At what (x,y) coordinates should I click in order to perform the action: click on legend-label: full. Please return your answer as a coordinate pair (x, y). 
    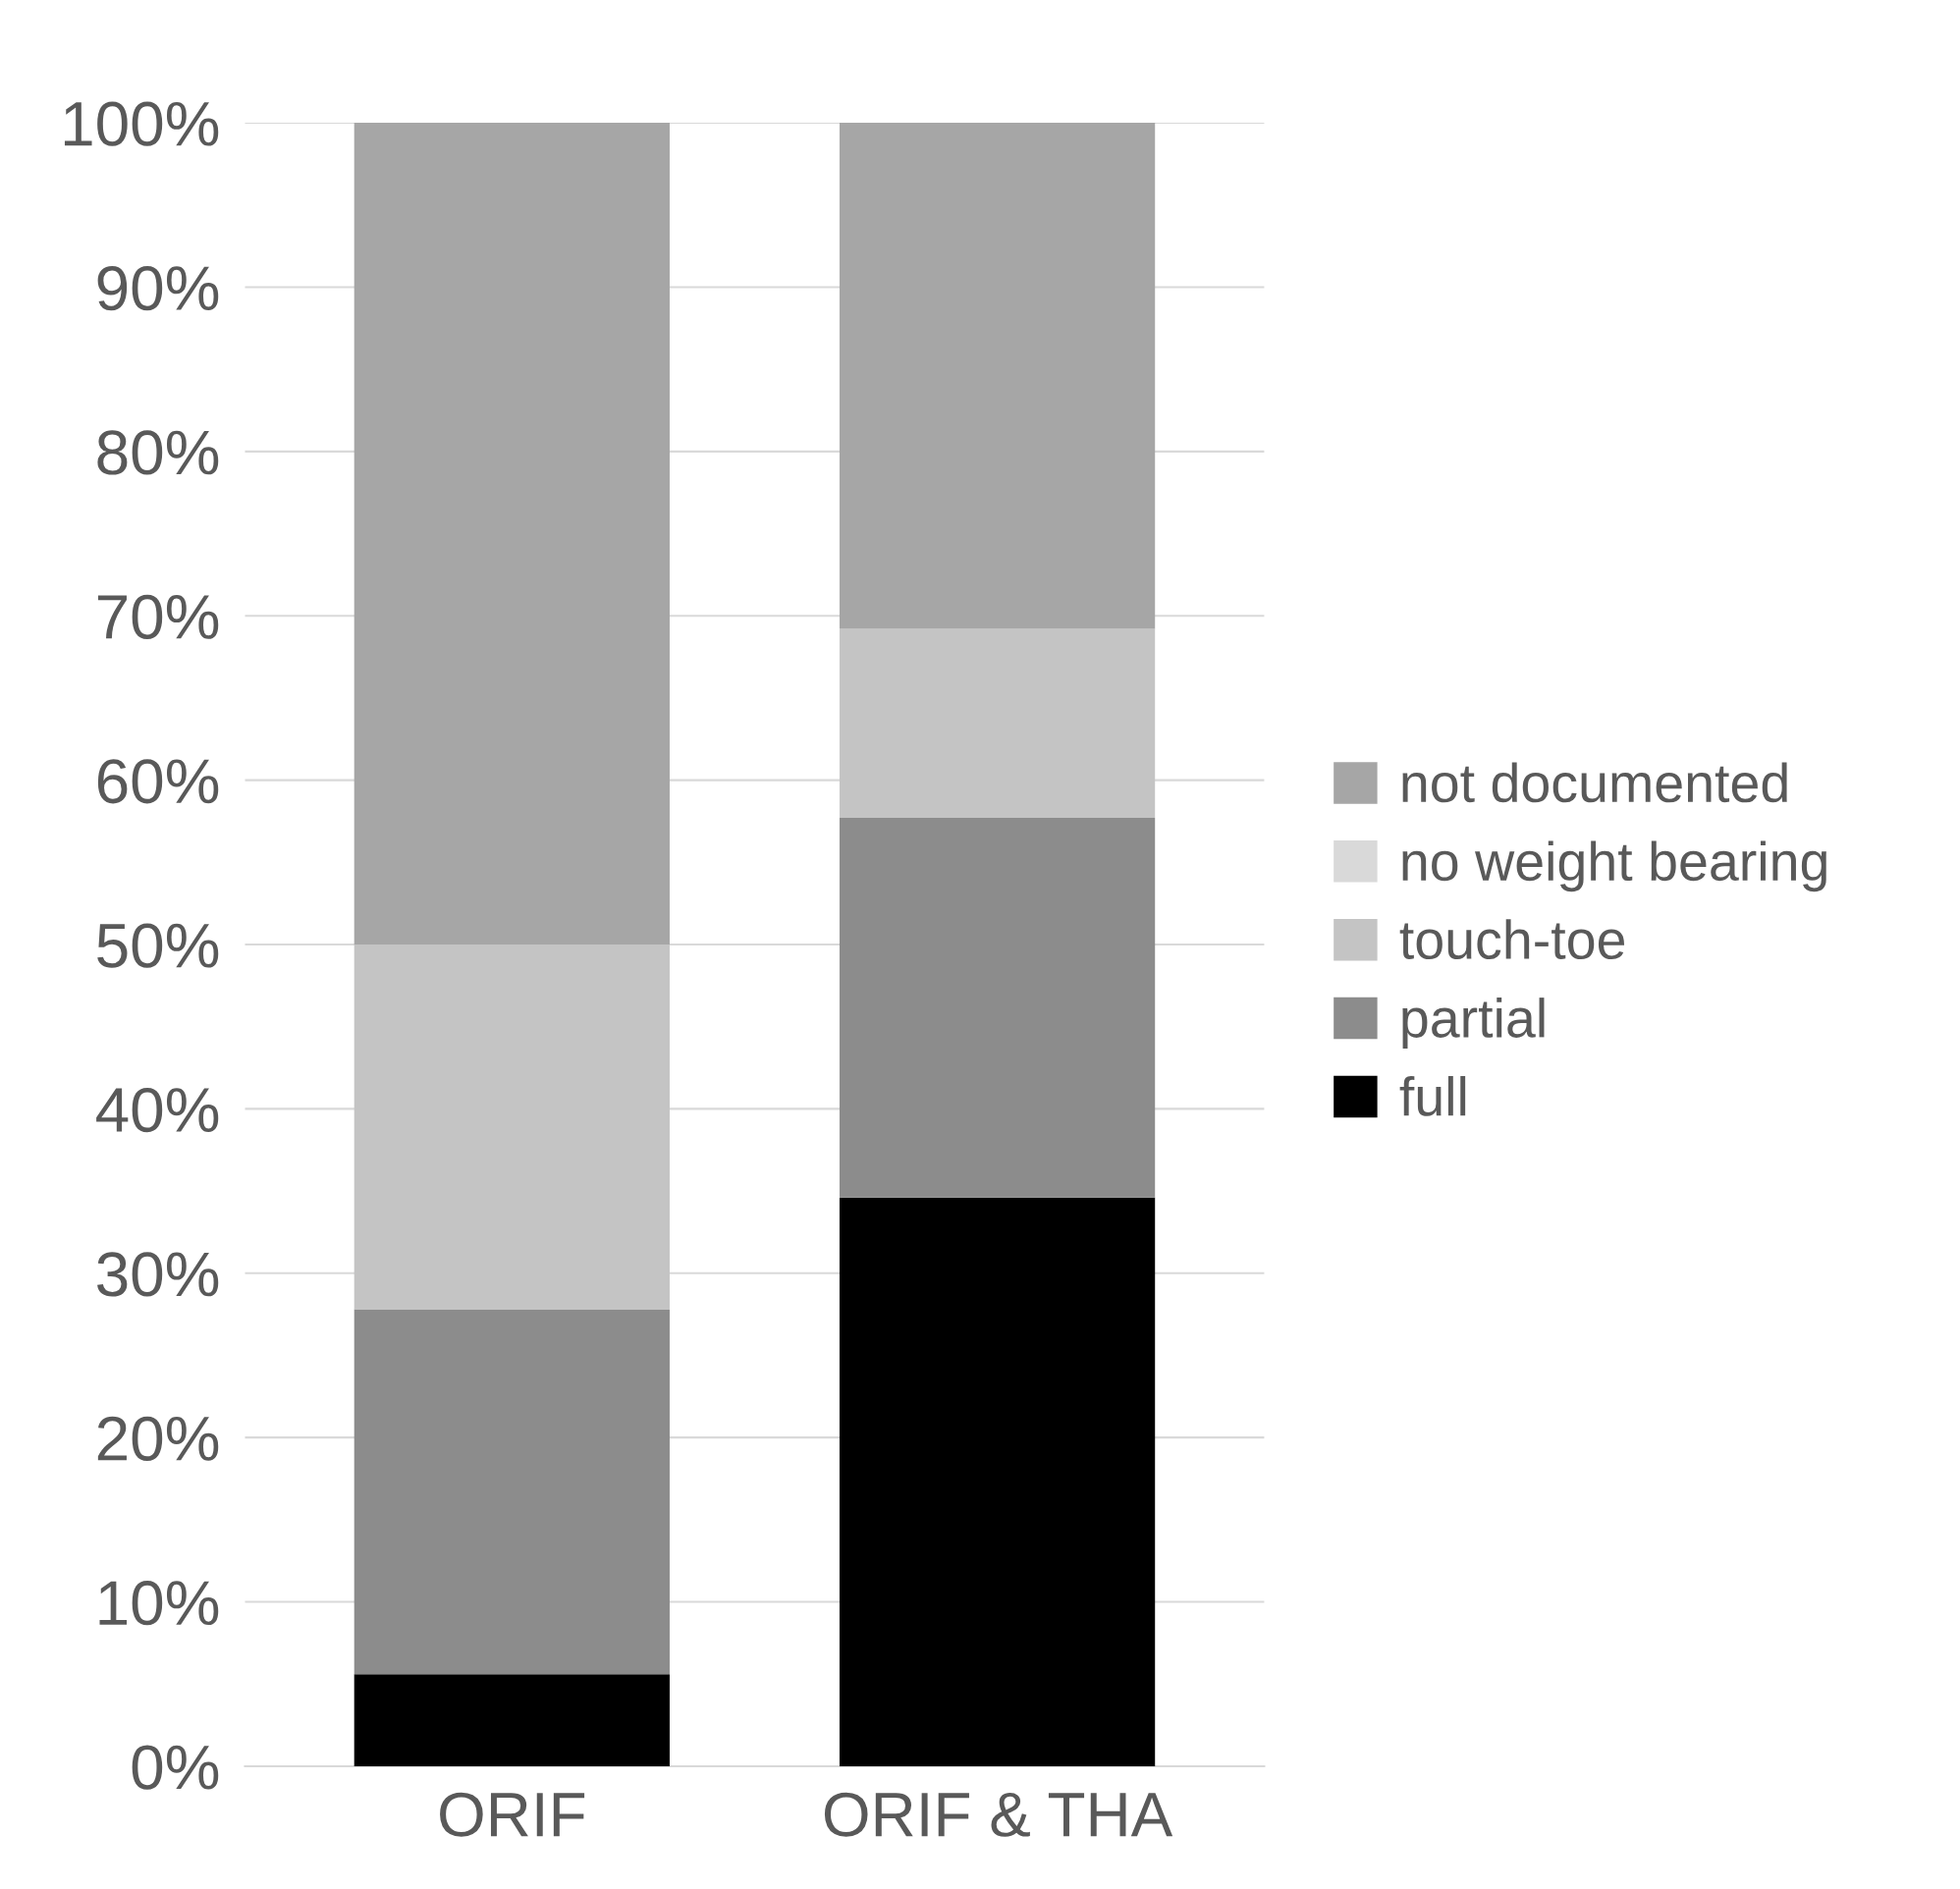
    Looking at the image, I should click on (1432, 1095).